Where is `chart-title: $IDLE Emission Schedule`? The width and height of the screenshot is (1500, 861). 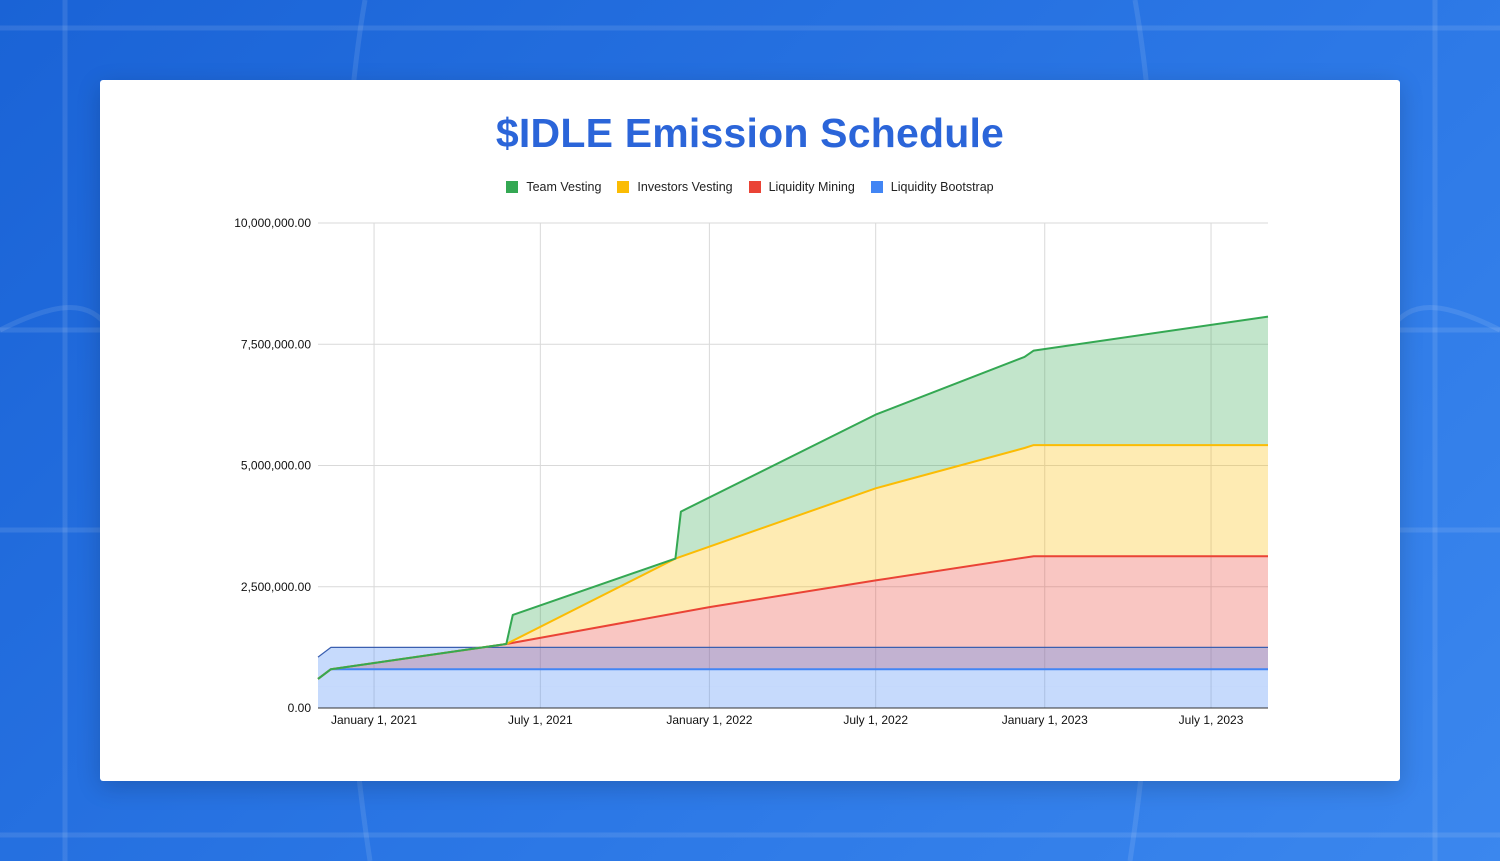
chart-title: $IDLE Emission Schedule is located at coordinates (750, 133).